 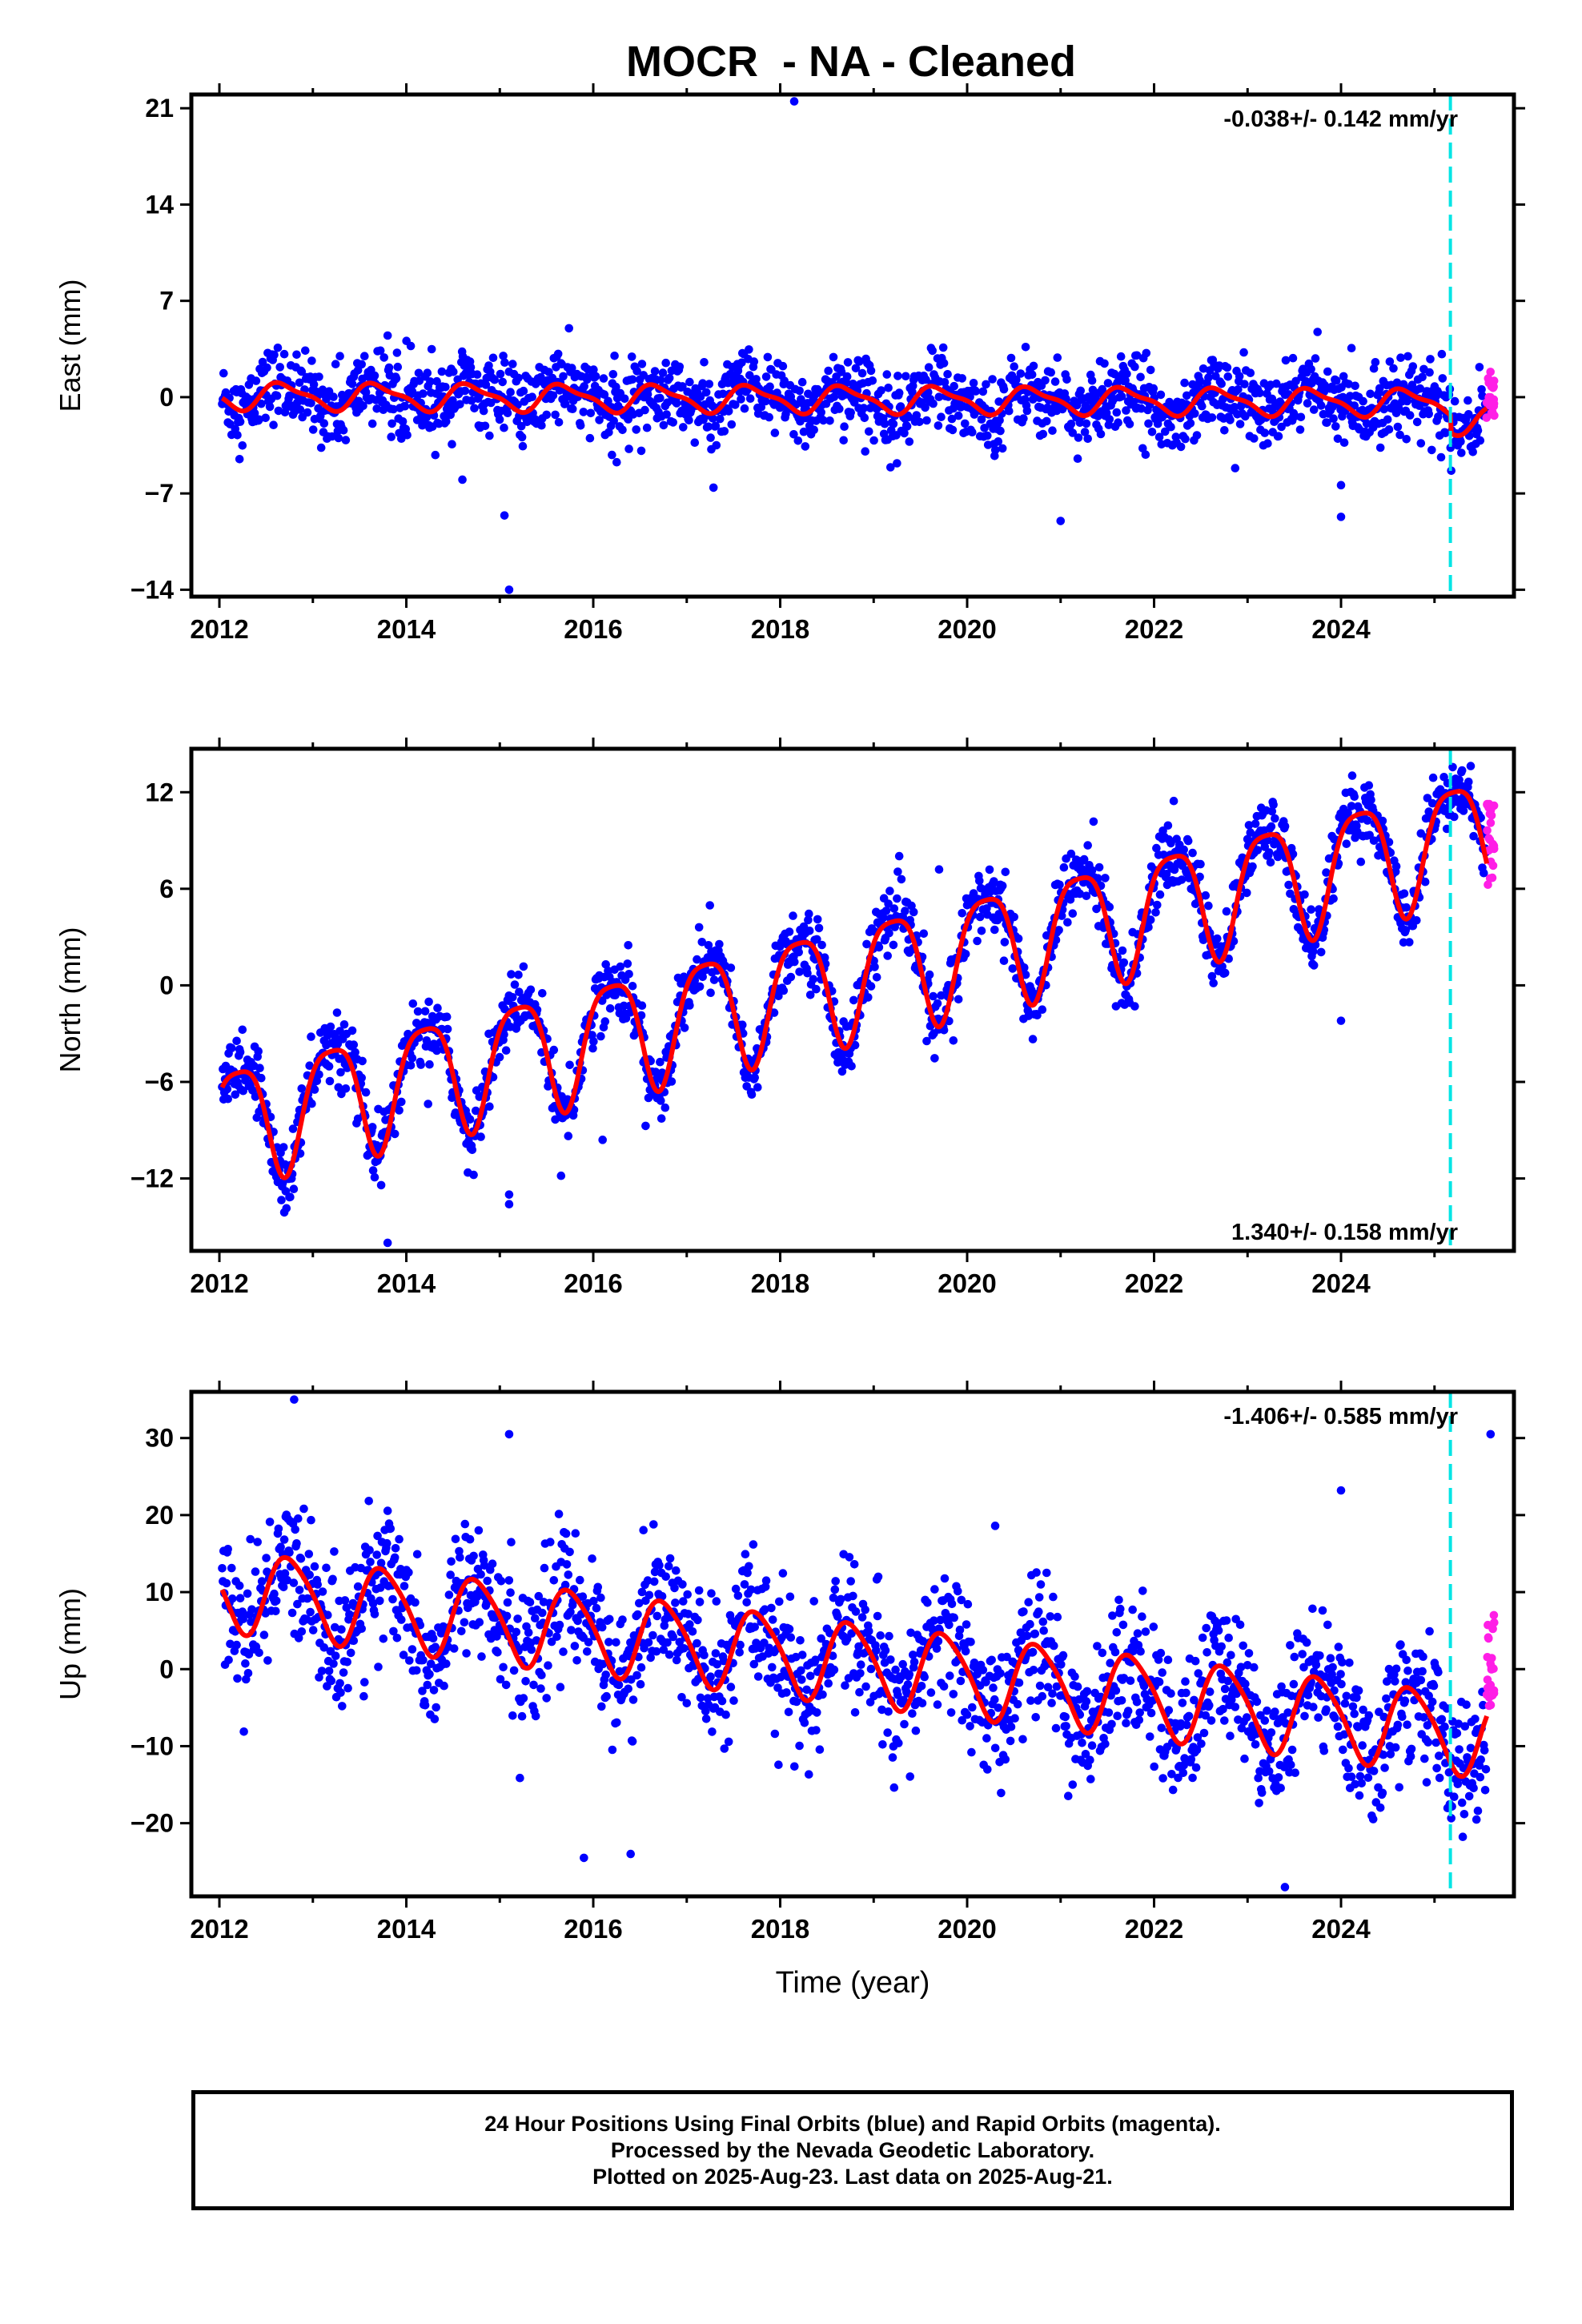 What do you see at coordinates (1490, 840) in the screenshot?
I see `rapid-point` at bounding box center [1490, 840].